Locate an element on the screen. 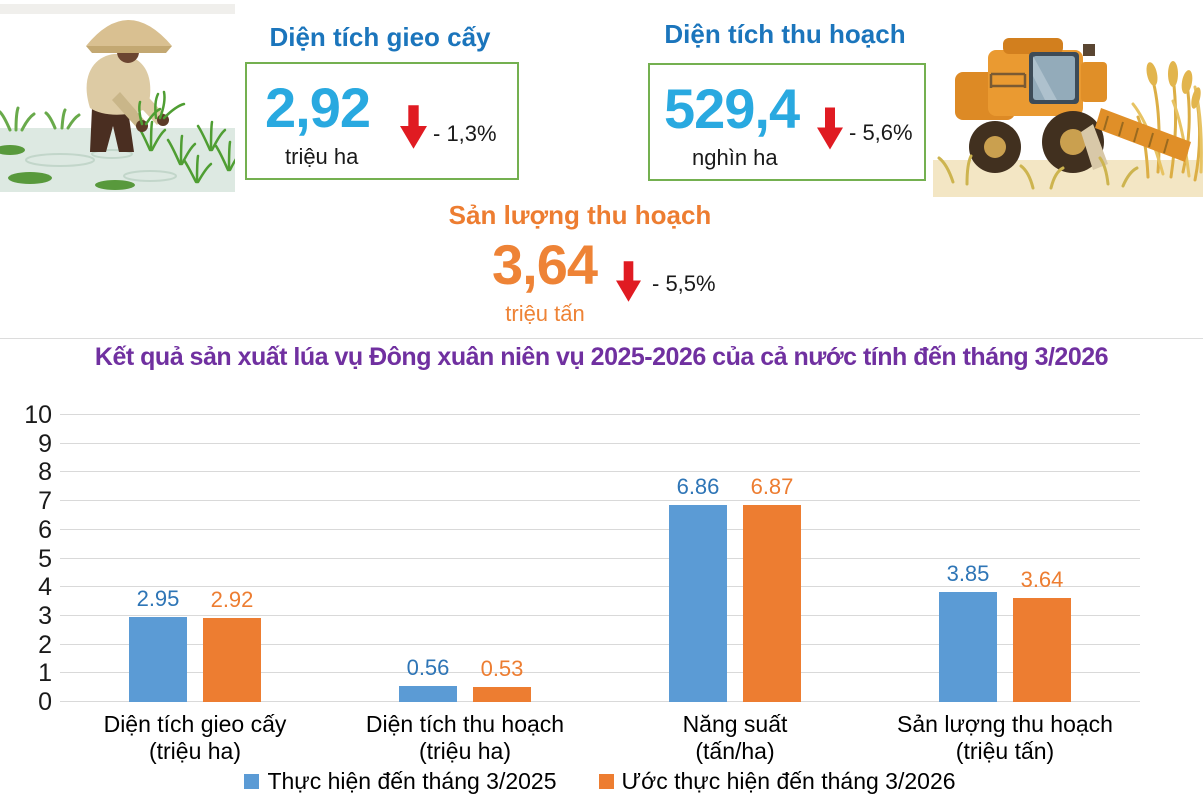  bar-group: 6.86 6.87 is located at coordinates (735, 558).